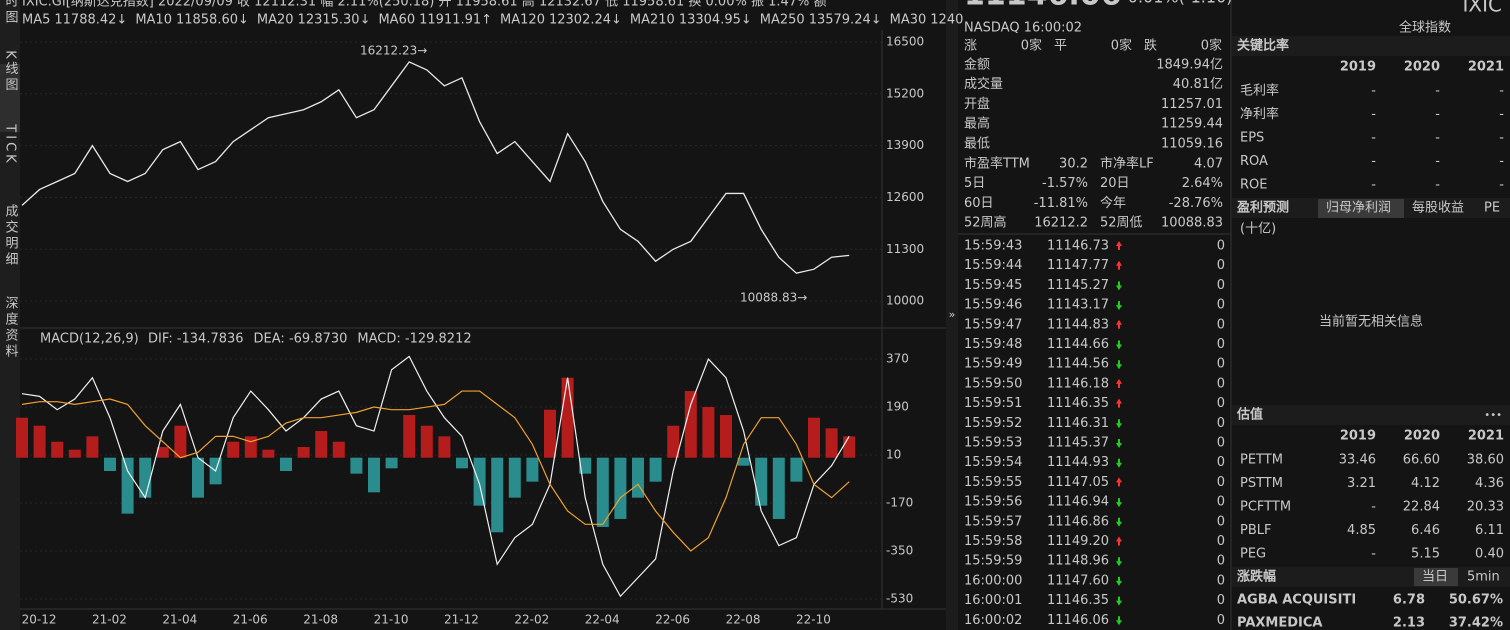 The width and height of the screenshot is (1510, 630). What do you see at coordinates (1296, 600) in the screenshot?
I see `stock-name: AGBA ACQUISITI` at bounding box center [1296, 600].